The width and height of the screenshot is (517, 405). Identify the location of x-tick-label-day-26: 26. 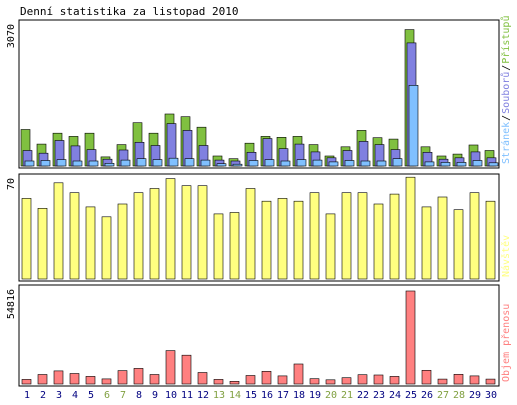
(427, 395).